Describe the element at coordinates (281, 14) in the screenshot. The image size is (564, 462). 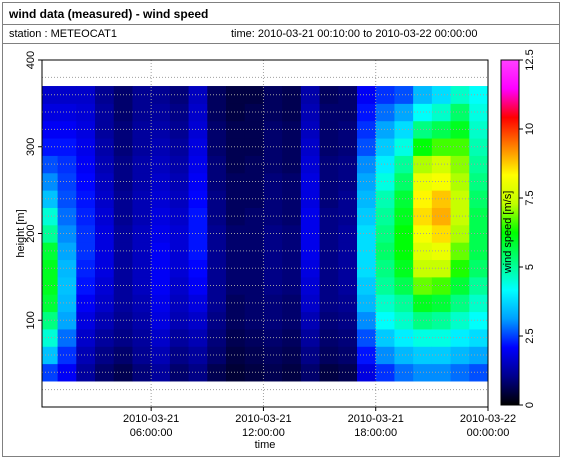
I see `title-bar: wind data (measured) - wind speed` at that location.